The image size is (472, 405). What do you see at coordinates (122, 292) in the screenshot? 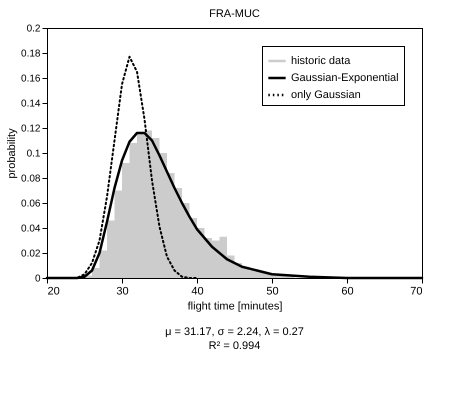
I see `x-tick-label: 30` at bounding box center [122, 292].